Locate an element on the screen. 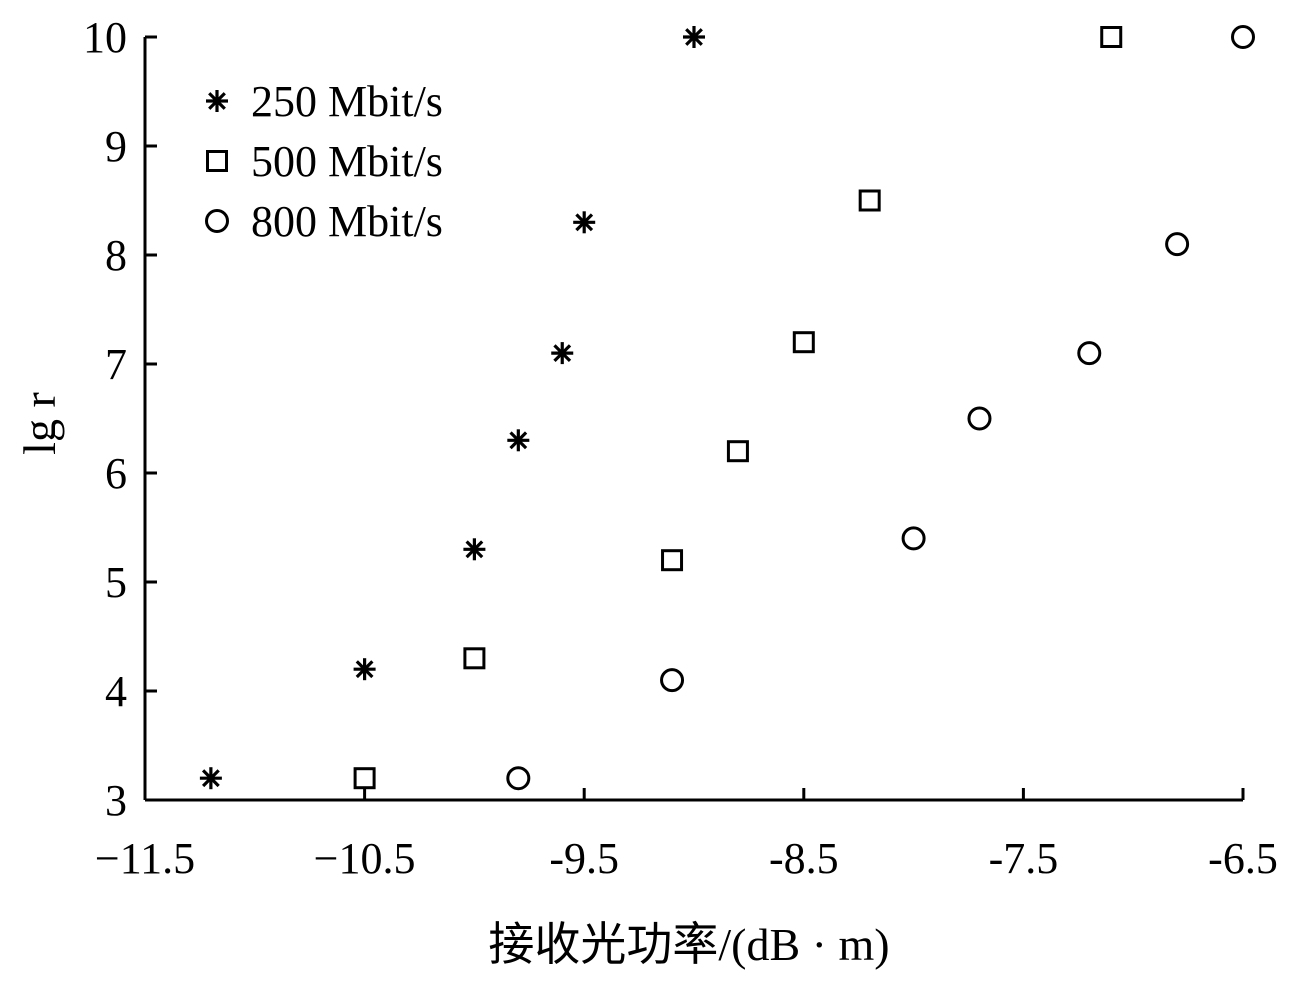 Image resolution: width=1299 pixels, height=981 pixels. y-tick-label: 6 is located at coordinates (116, 473).